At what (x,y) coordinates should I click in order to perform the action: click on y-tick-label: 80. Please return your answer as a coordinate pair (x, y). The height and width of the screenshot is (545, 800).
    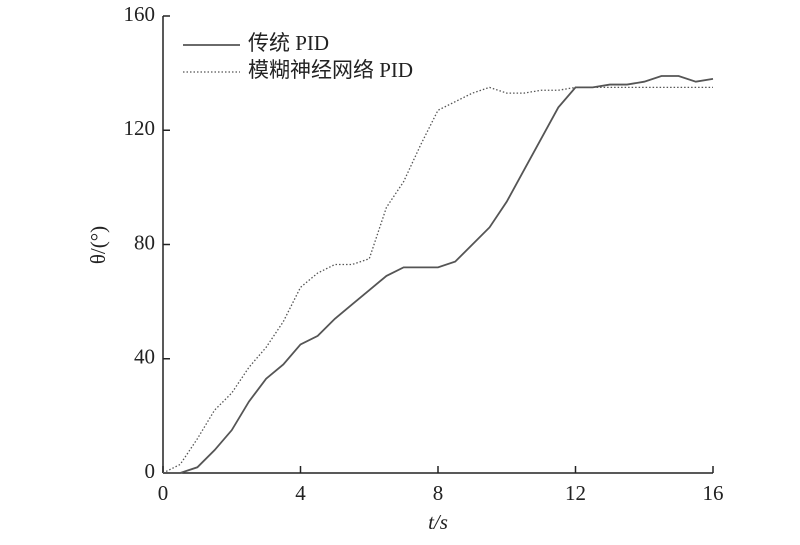
    Looking at the image, I should click on (144, 242).